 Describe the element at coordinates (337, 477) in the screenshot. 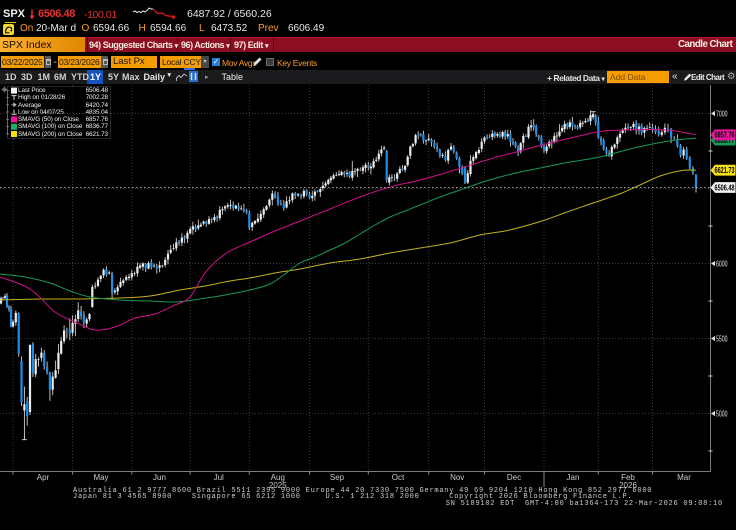

I see `svg-text: Sep` at that location.